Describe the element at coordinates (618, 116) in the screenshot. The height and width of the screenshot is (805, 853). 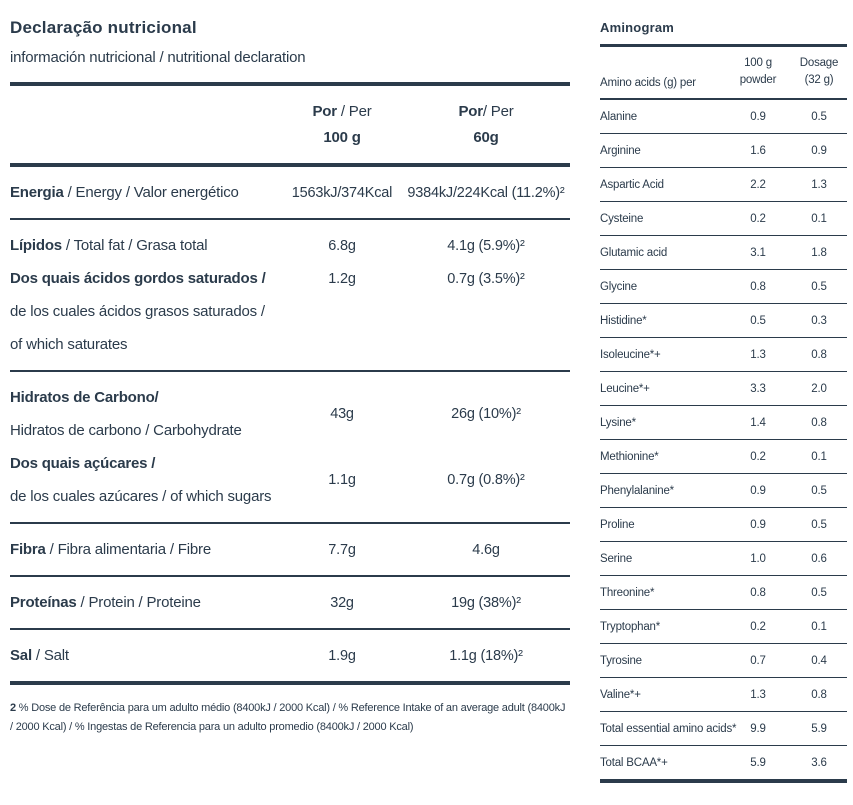
I see `amino-acid-name: Alanine` at that location.